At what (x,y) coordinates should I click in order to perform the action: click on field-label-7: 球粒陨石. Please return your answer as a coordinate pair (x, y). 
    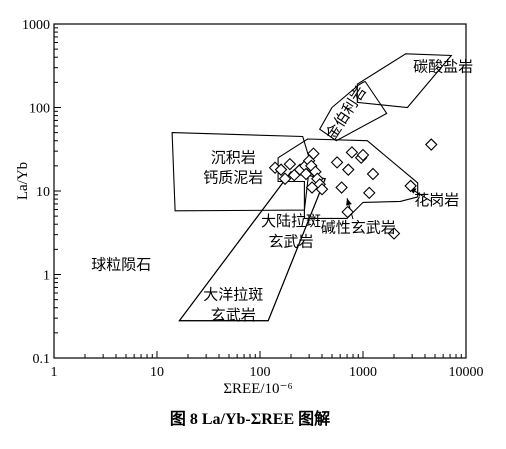
    Looking at the image, I should click on (121, 264).